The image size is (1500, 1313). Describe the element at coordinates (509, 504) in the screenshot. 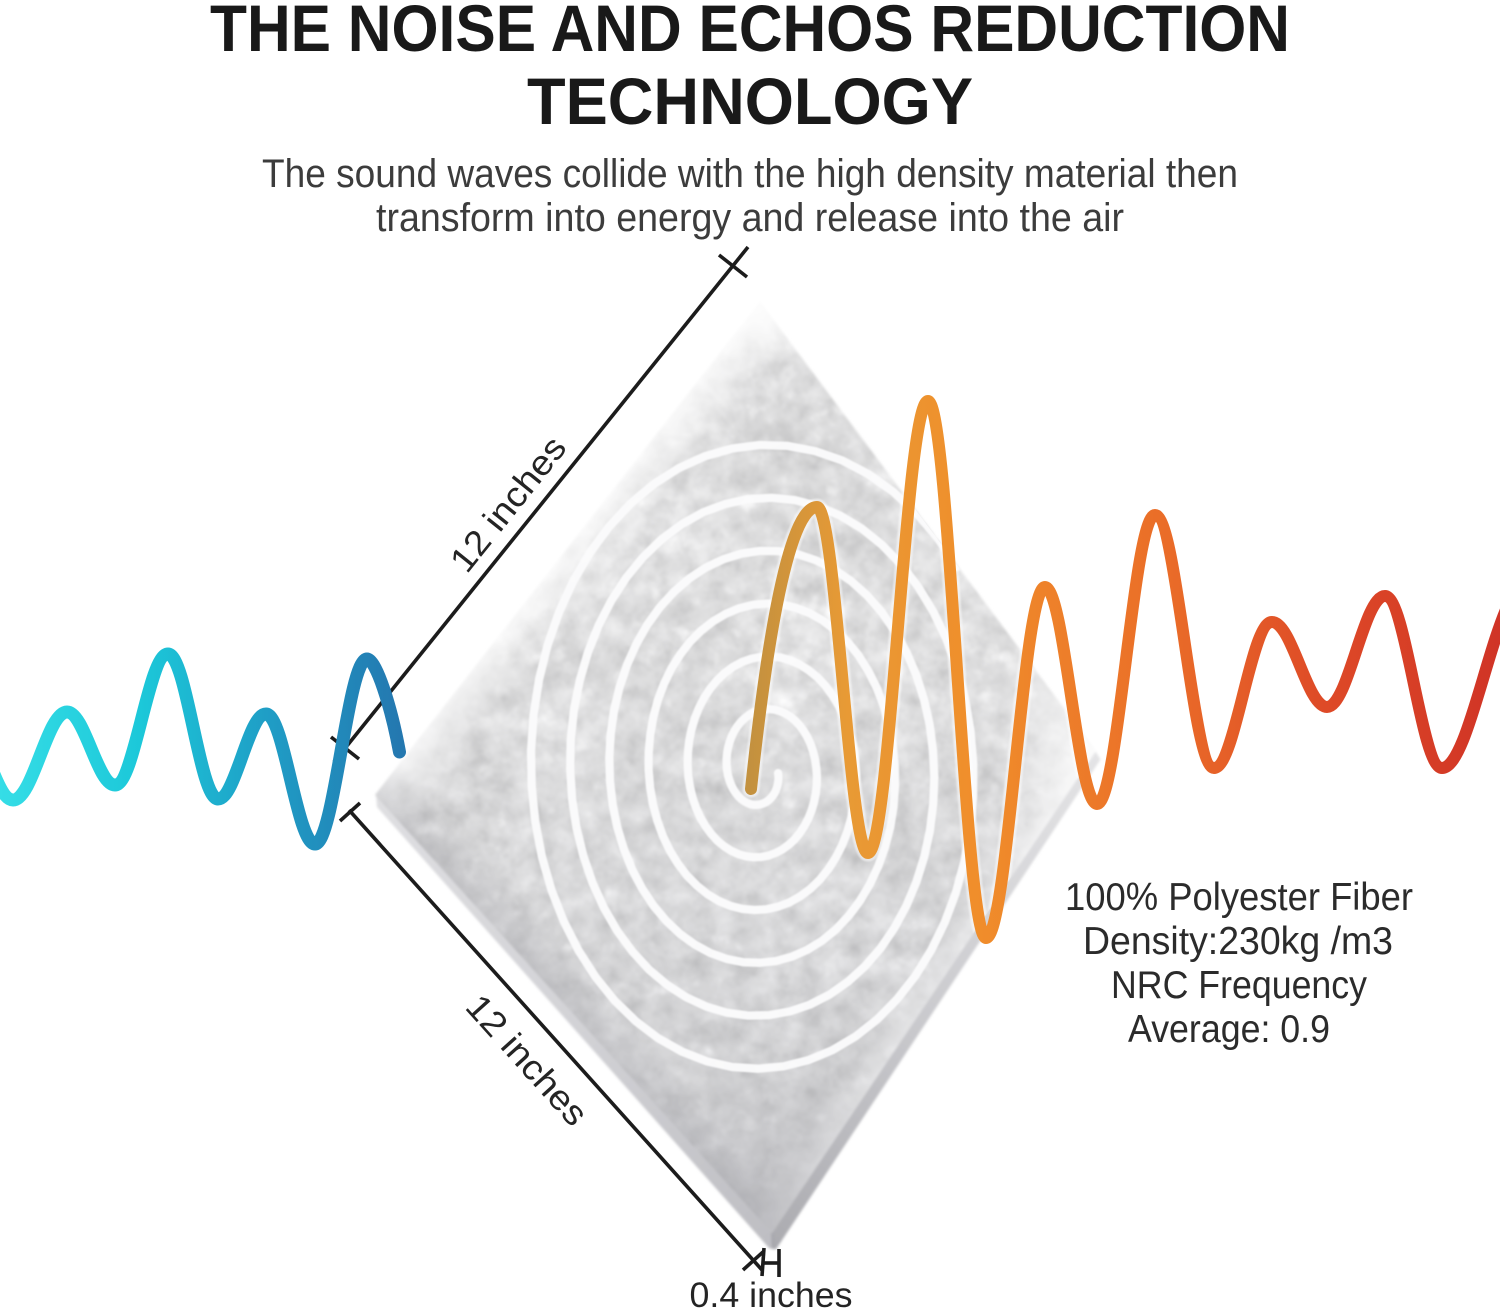

I see `svg-text: 12 inches` at that location.